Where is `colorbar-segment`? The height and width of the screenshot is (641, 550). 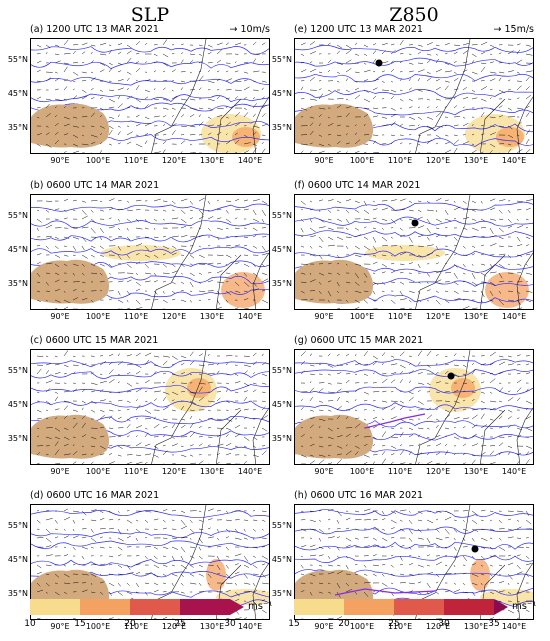
colorbar-segment is located at coordinates (469, 607).